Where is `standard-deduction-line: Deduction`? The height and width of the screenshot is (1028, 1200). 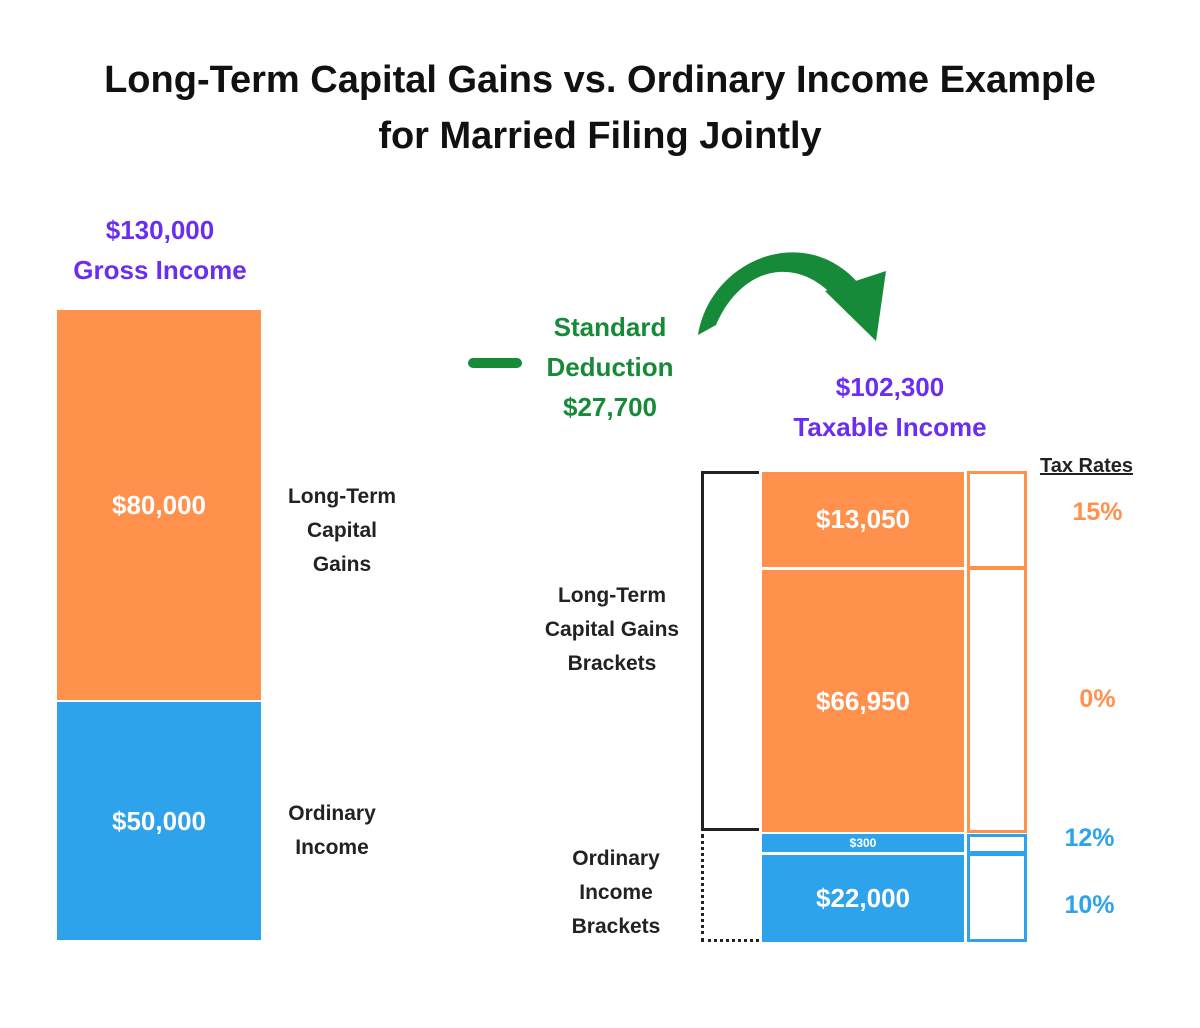
standard-deduction-line: Deduction is located at coordinates (610, 367).